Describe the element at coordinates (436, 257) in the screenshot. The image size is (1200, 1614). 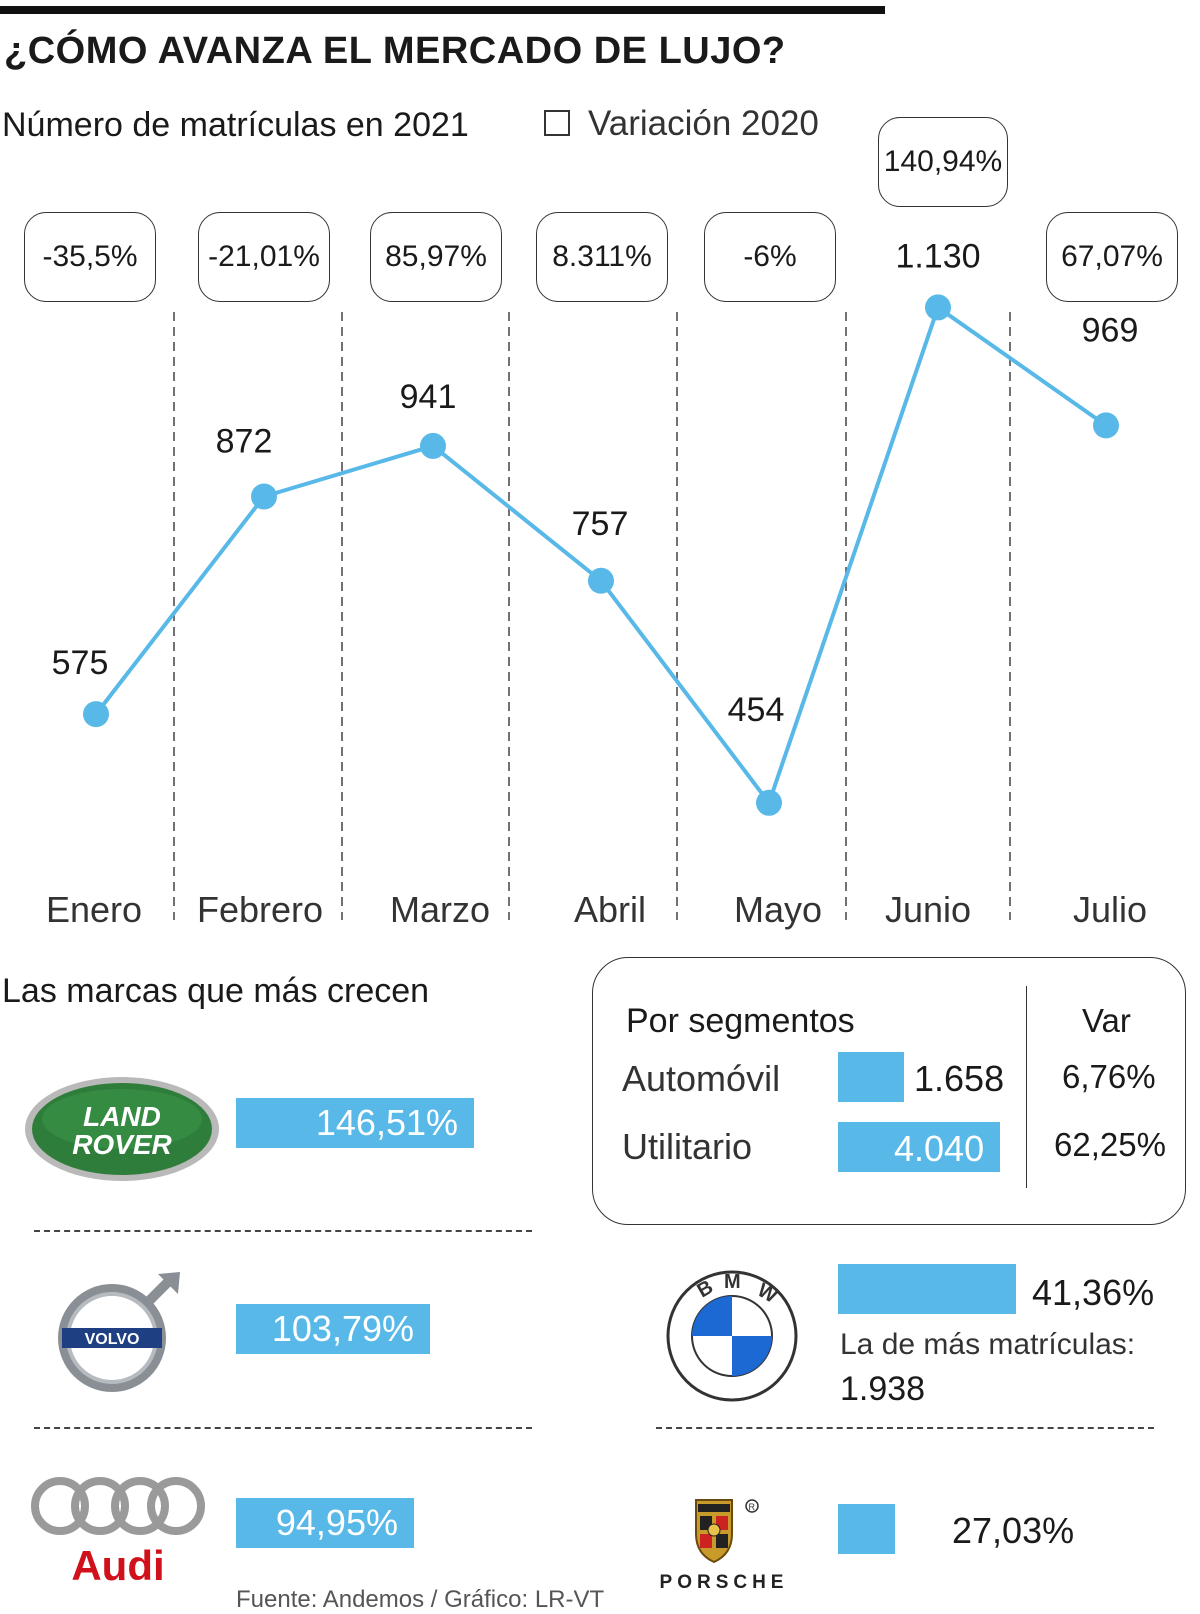
I see `variation-bubble-marzo: 85,97%` at that location.